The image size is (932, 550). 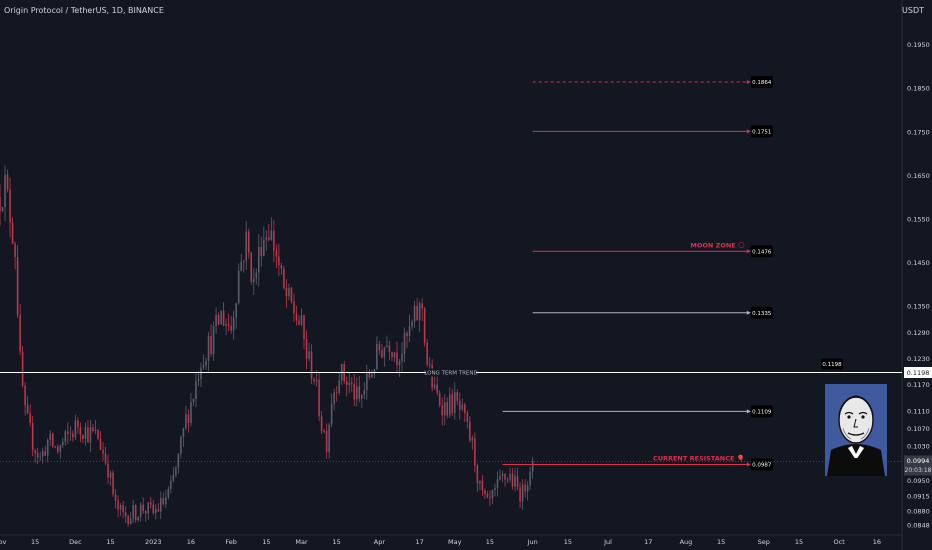 What do you see at coordinates (637, 462) in the screenshot?
I see `level-line: 0.0987 CURRENT RESISTANCE 🎈` at bounding box center [637, 462].